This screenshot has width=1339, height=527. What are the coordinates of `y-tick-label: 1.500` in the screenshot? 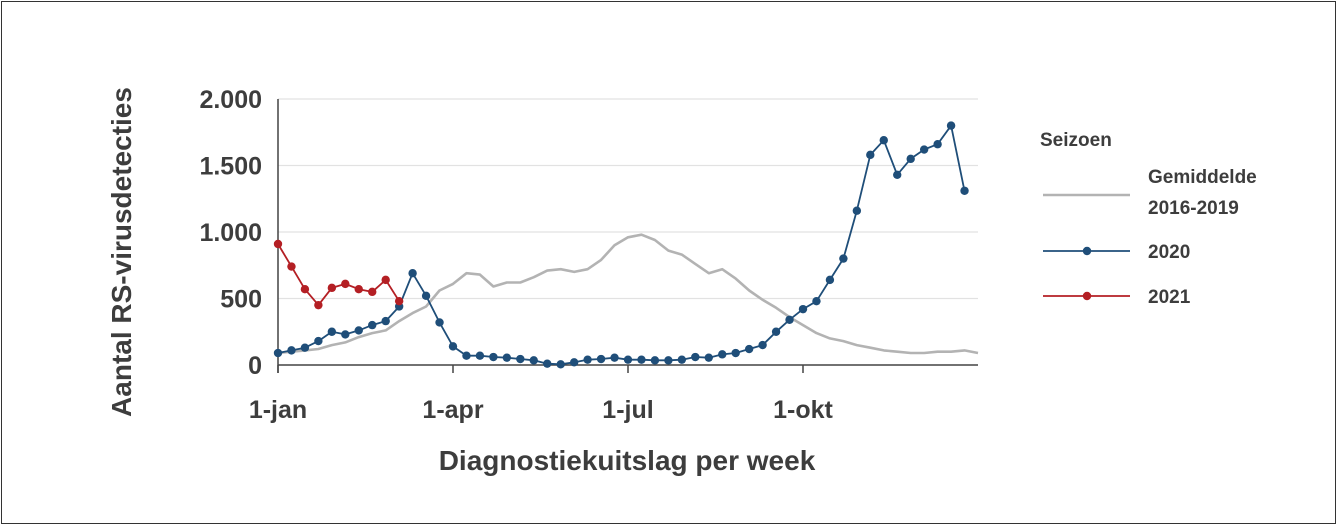 It's located at (230, 167).